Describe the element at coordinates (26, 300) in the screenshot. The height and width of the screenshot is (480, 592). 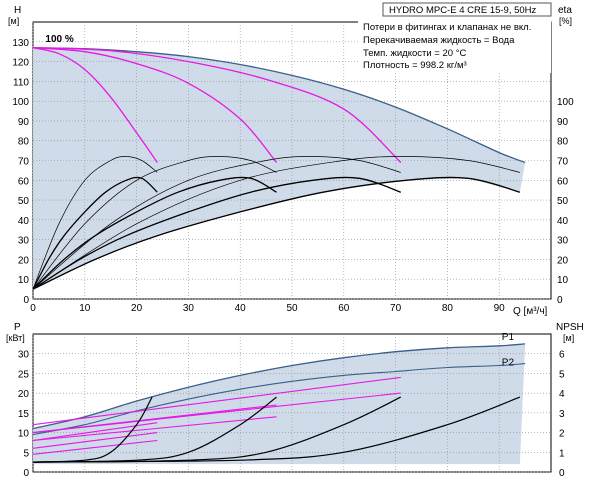
I see `head-y-tick-0: 0` at that location.